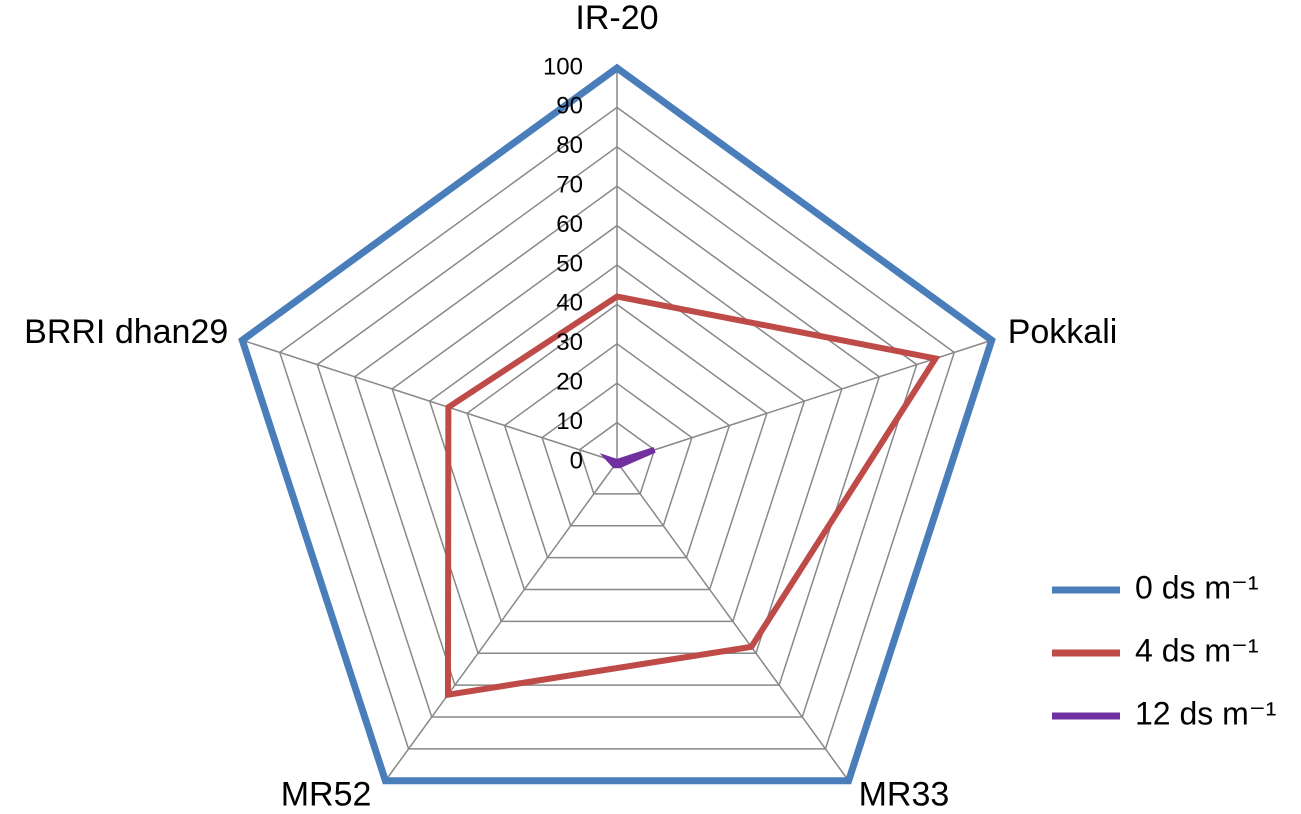 Image resolution: width=1301 pixels, height=814 pixels. What do you see at coordinates (627, 457) in the screenshot?
I see `series-line` at bounding box center [627, 457].